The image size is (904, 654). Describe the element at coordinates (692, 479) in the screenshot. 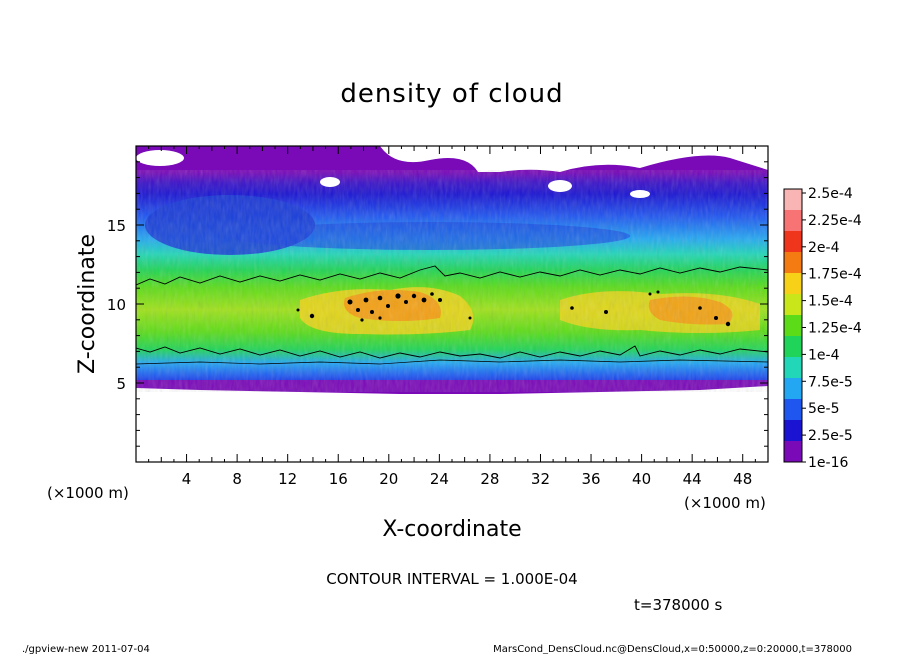

I see `x-tick-label: 44` at that location.